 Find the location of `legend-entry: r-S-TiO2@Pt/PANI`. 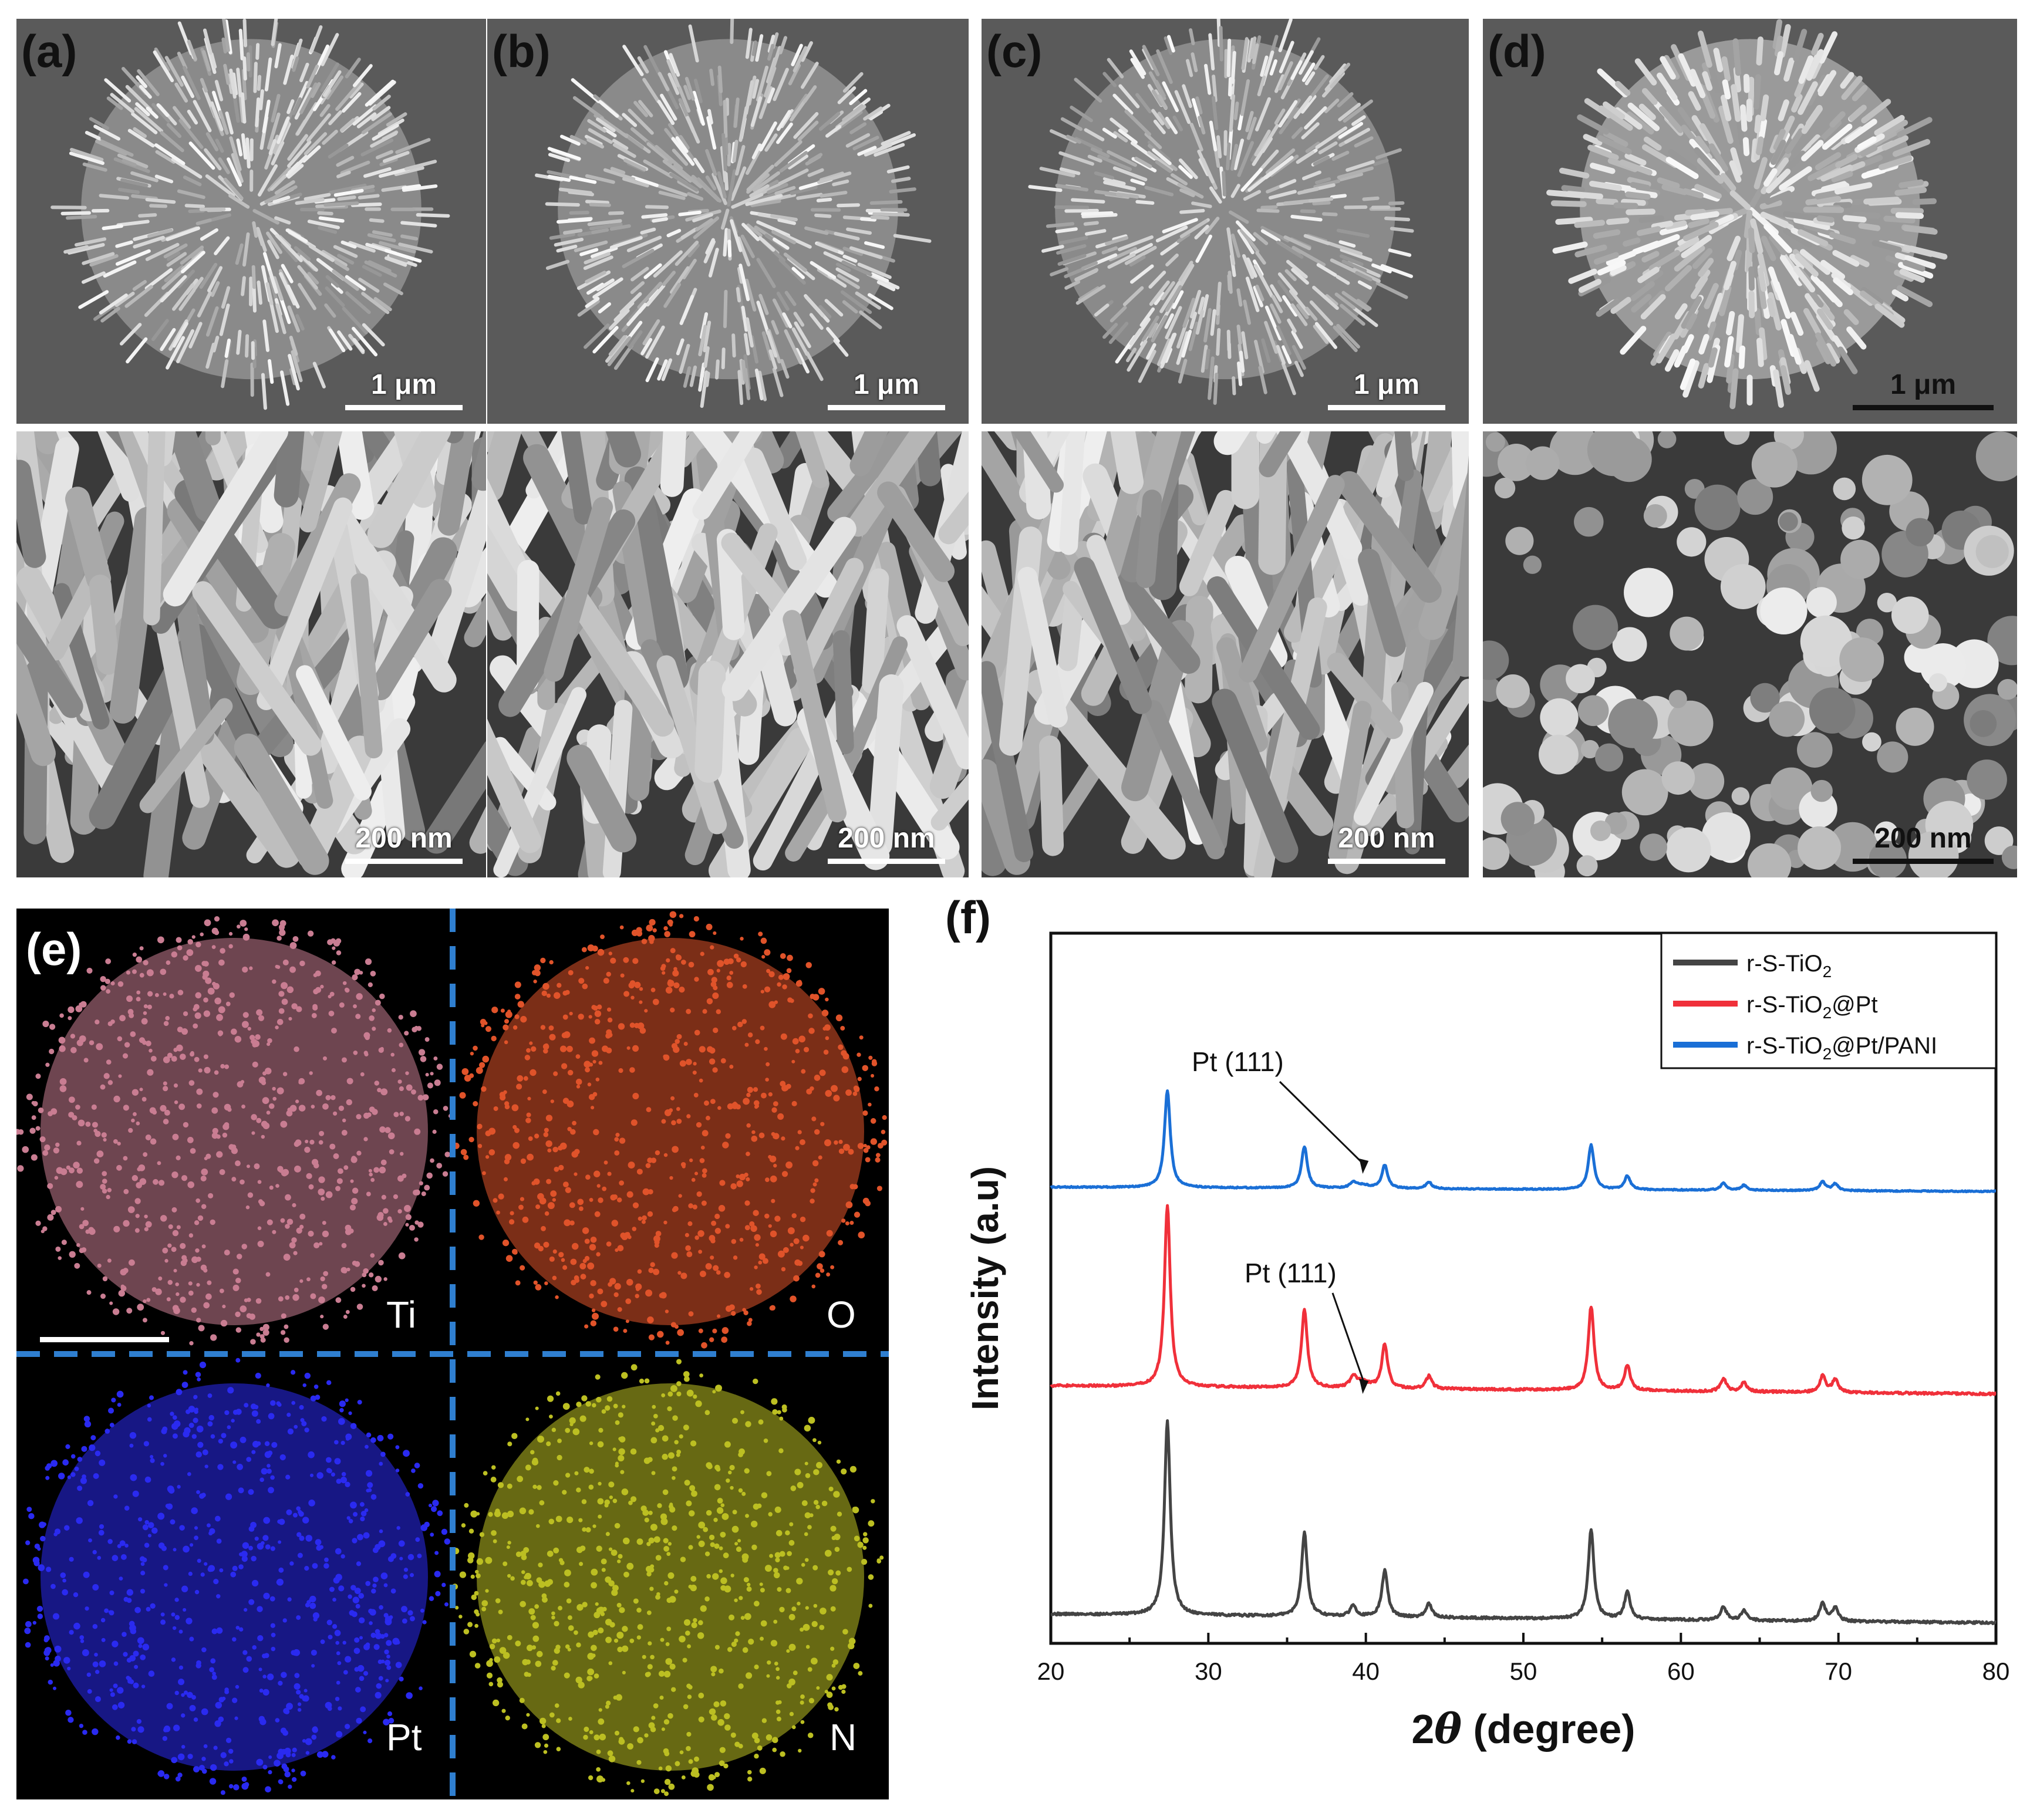

legend-entry: r-S-TiO2@Pt/PANI is located at coordinates (1841, 1048).